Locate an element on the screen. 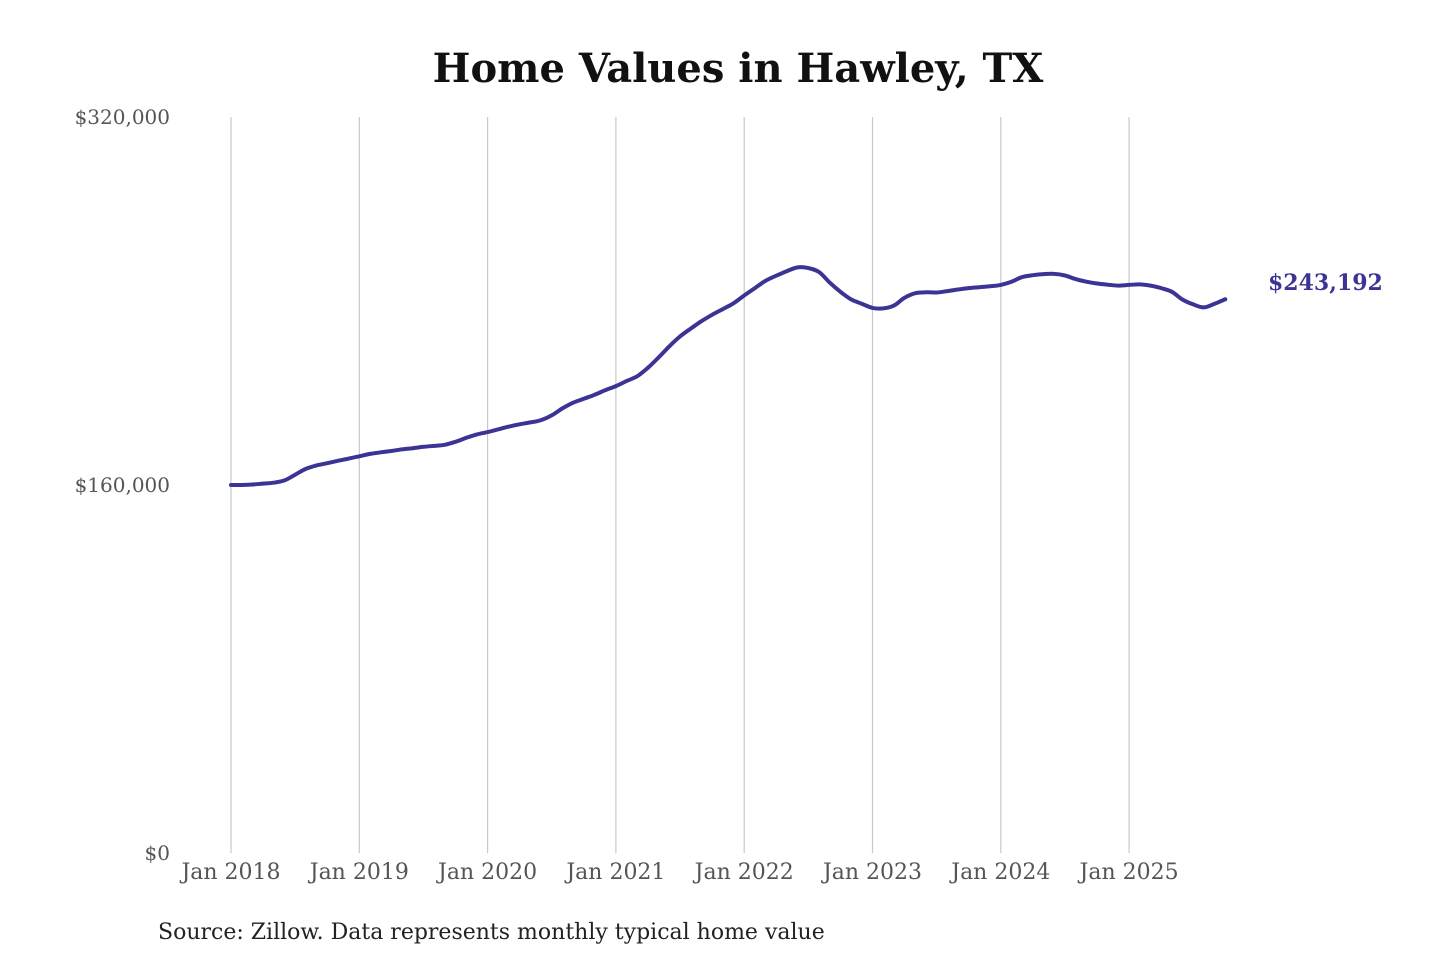 This screenshot has height=960, width=1440. x-tick-label: Jan 2025 is located at coordinates (1128, 872).